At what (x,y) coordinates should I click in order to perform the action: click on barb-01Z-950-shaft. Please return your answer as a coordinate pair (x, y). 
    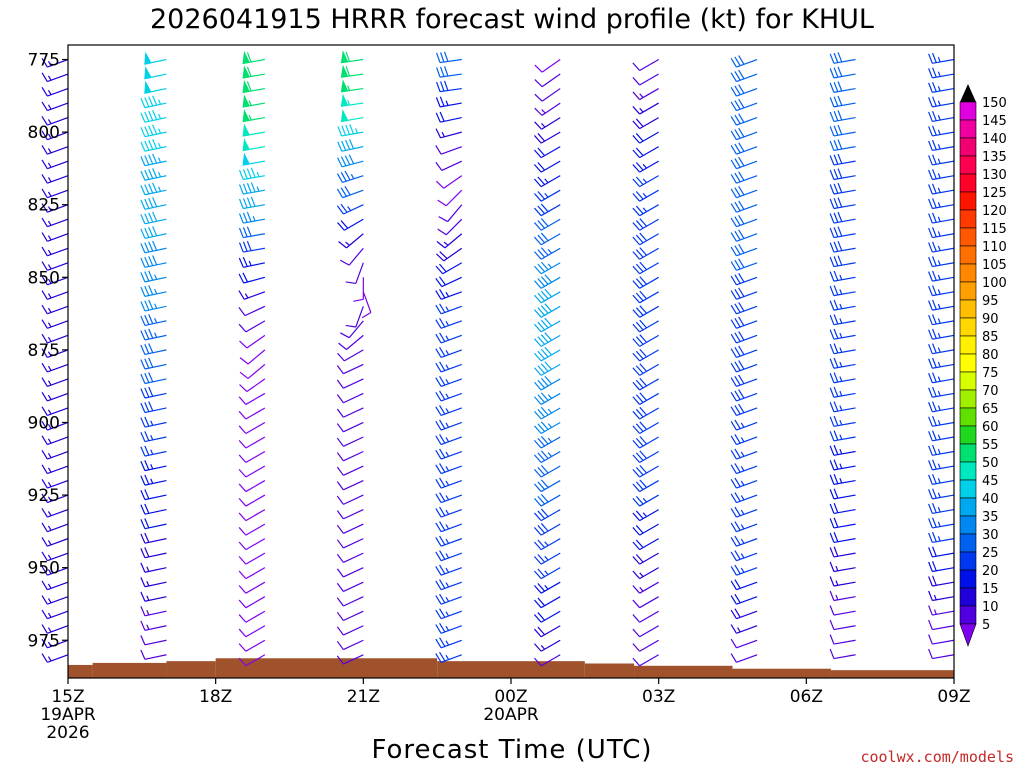
    Looking at the image, I should click on (550, 573).